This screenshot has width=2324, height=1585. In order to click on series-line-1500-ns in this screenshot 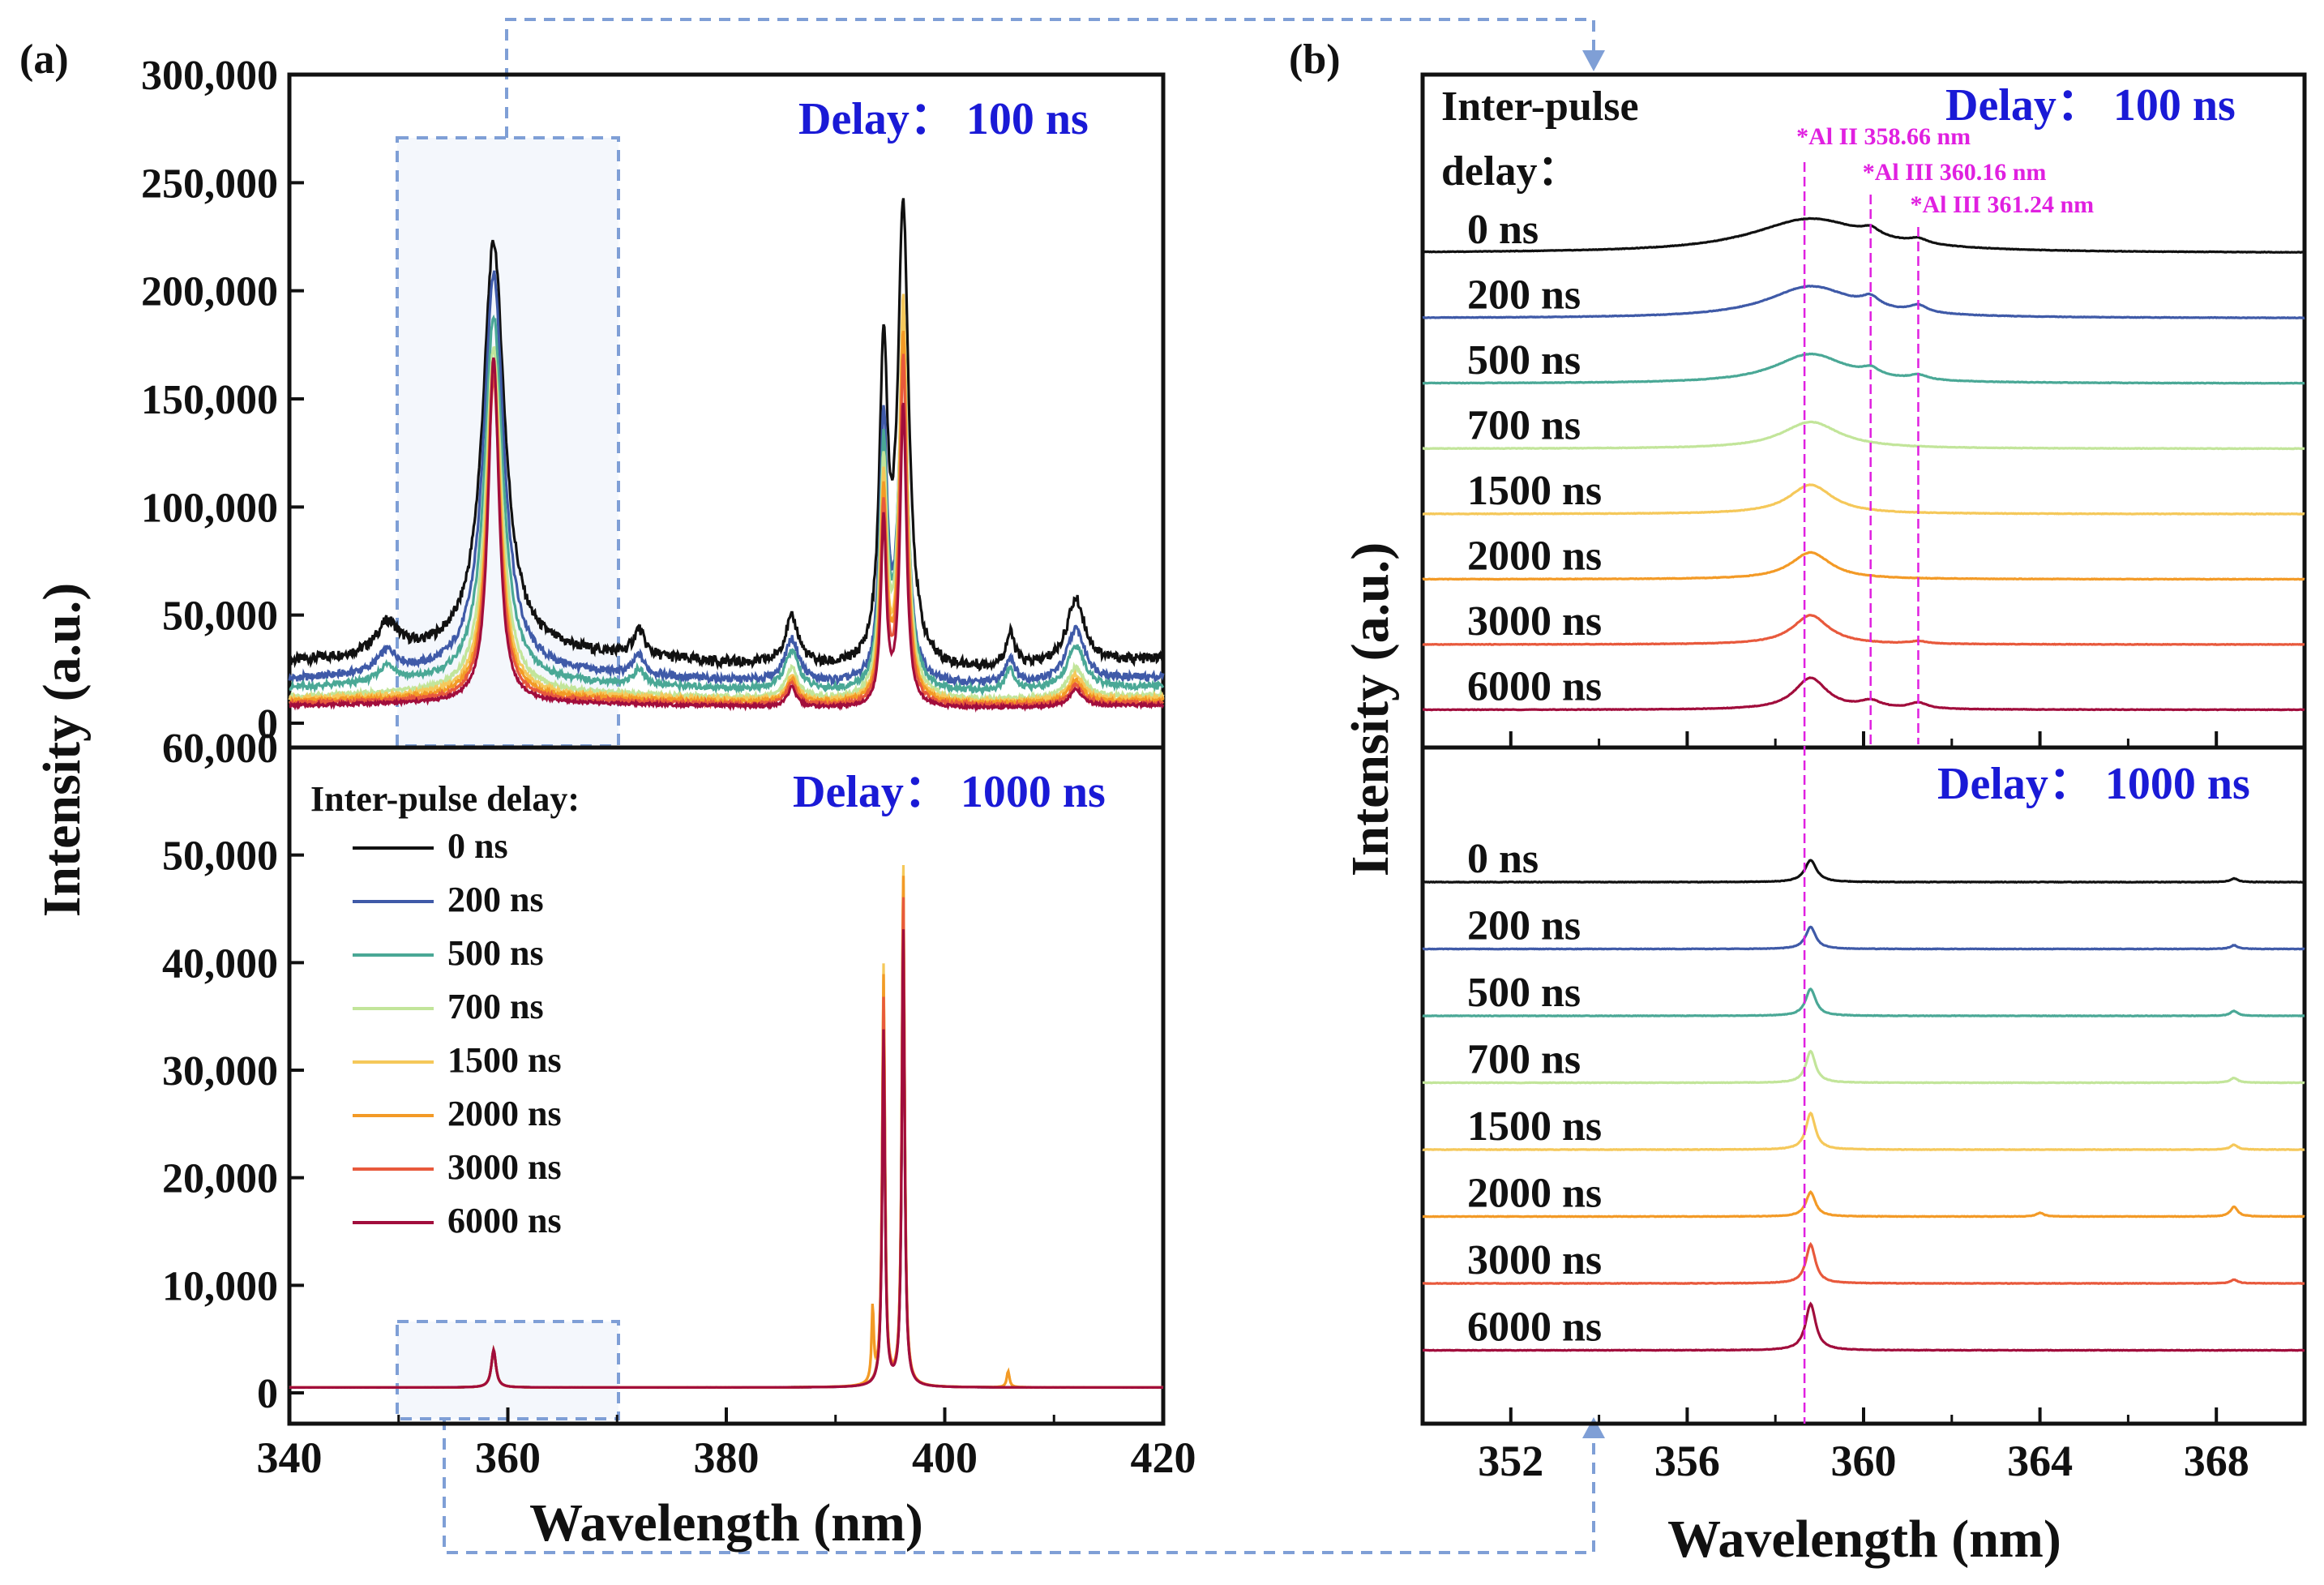, I will do `click(726, 1127)`.